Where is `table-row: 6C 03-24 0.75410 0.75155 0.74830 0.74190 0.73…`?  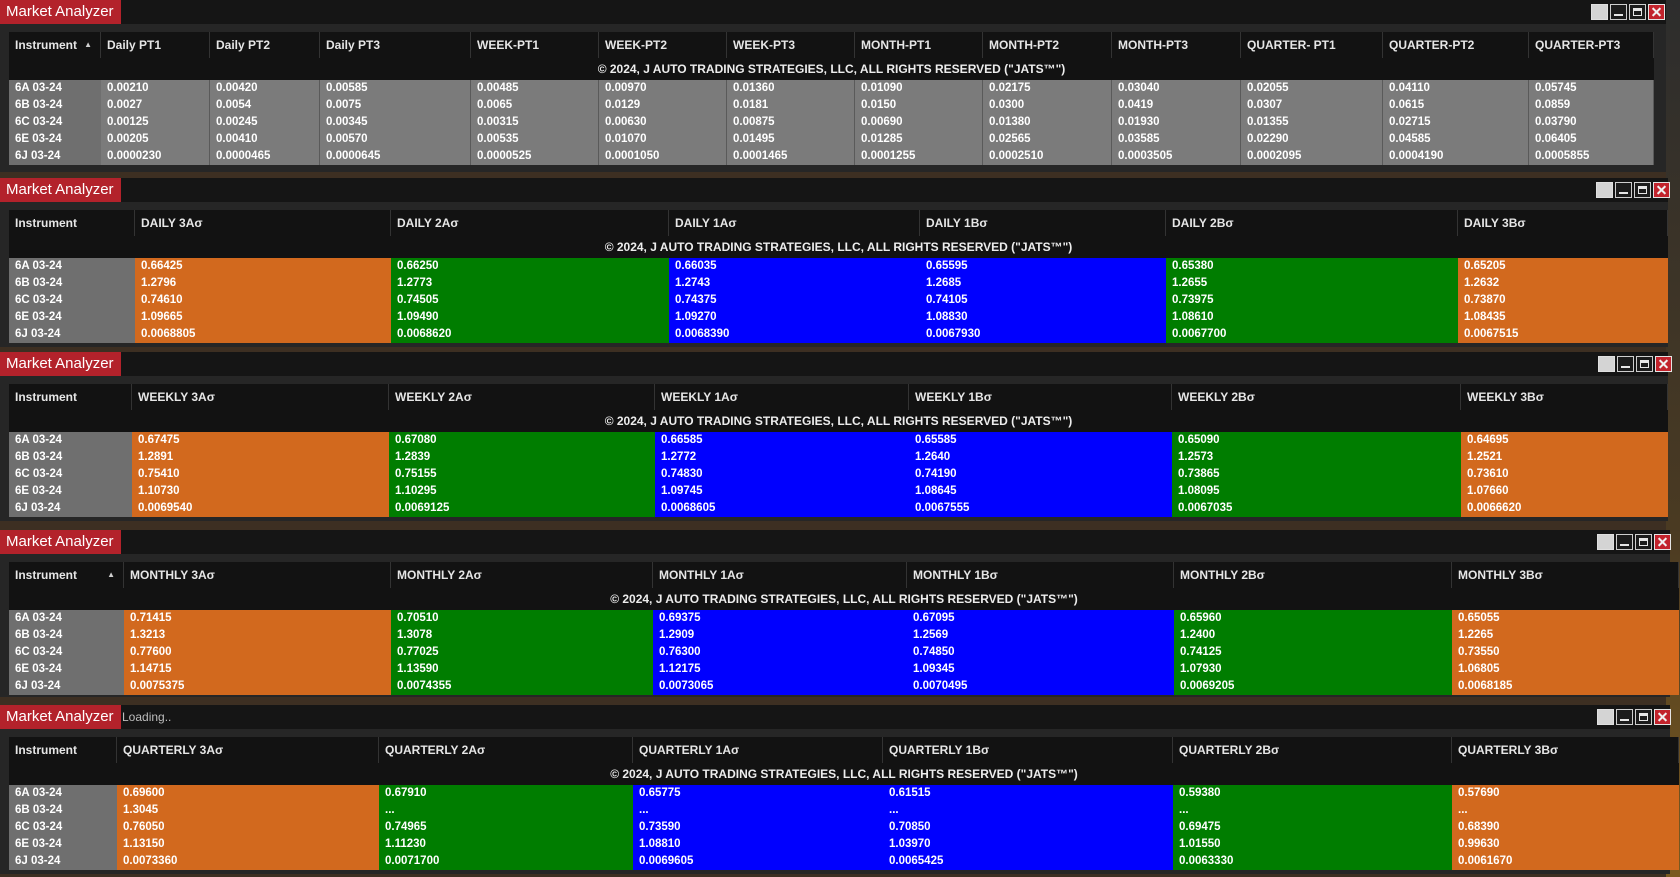 table-row: 6C 03-24 0.75410 0.75155 0.74830 0.74190 0.73… is located at coordinates (838, 474).